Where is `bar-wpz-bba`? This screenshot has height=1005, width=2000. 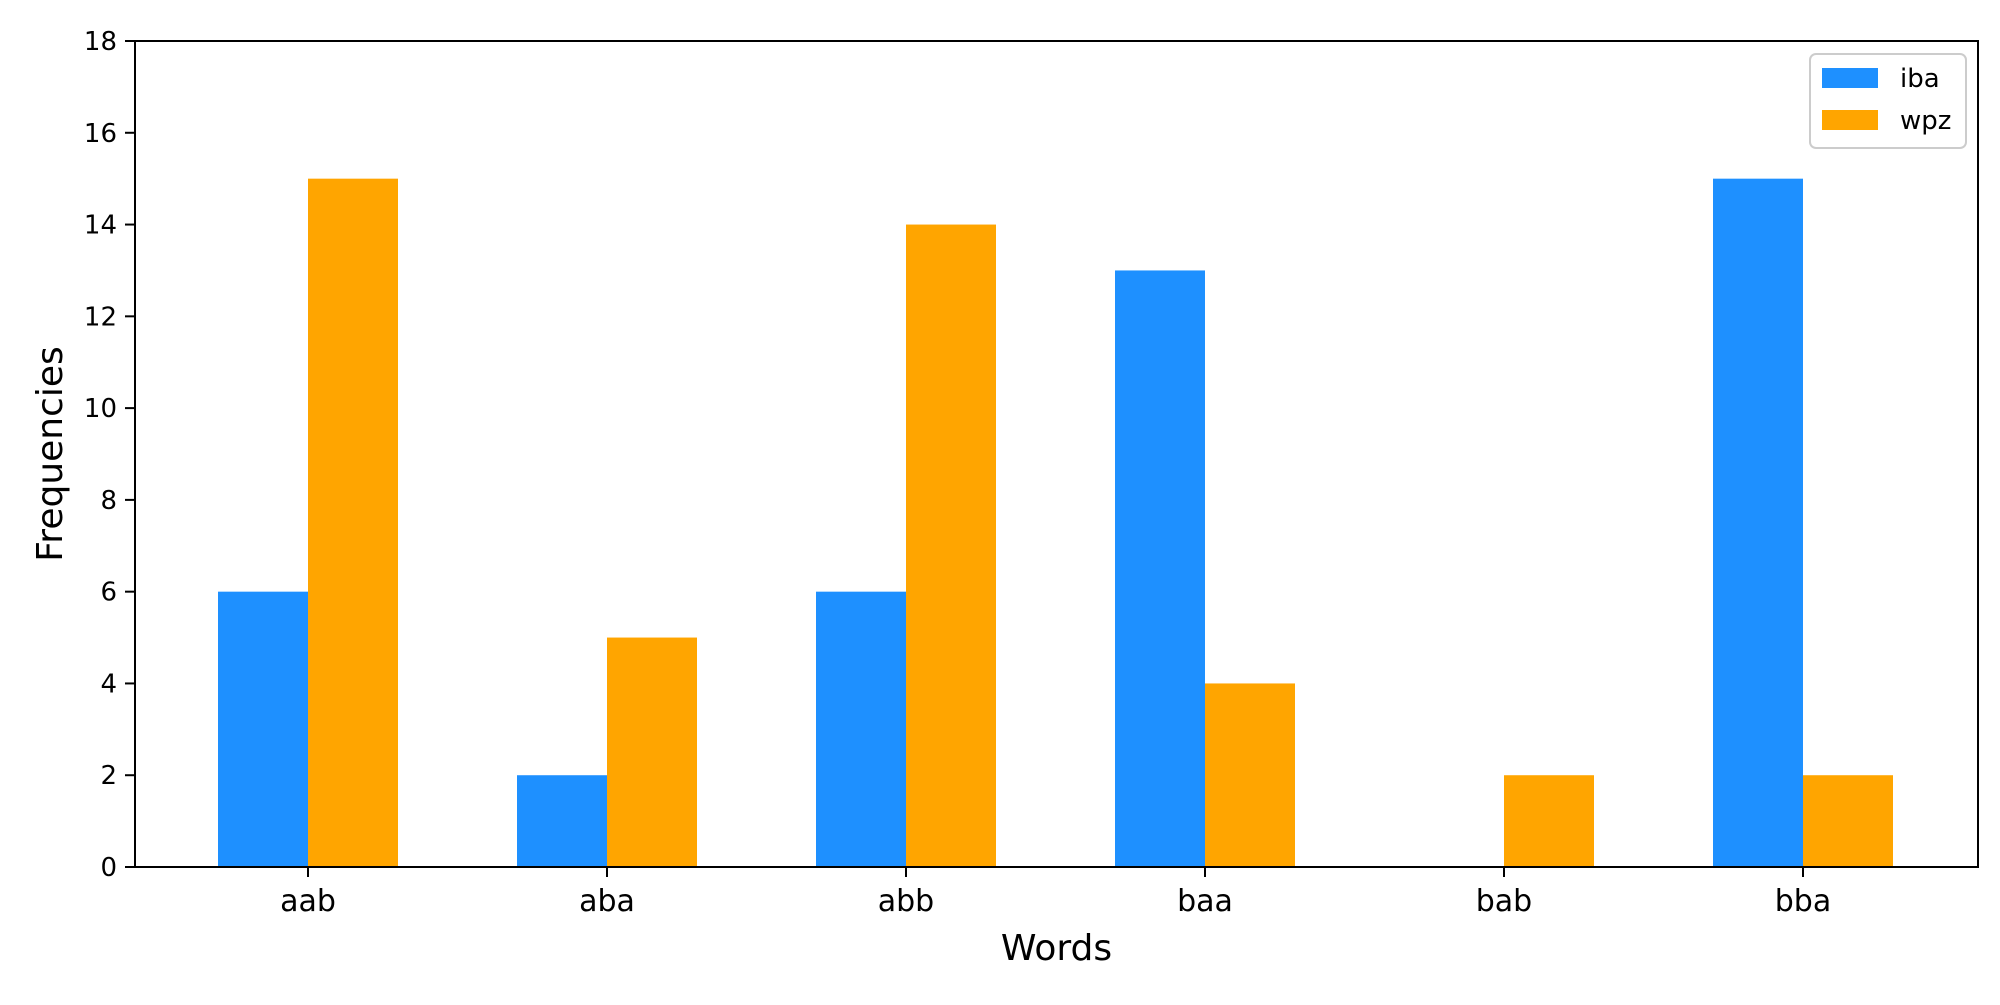 bar-wpz-bba is located at coordinates (1848, 821).